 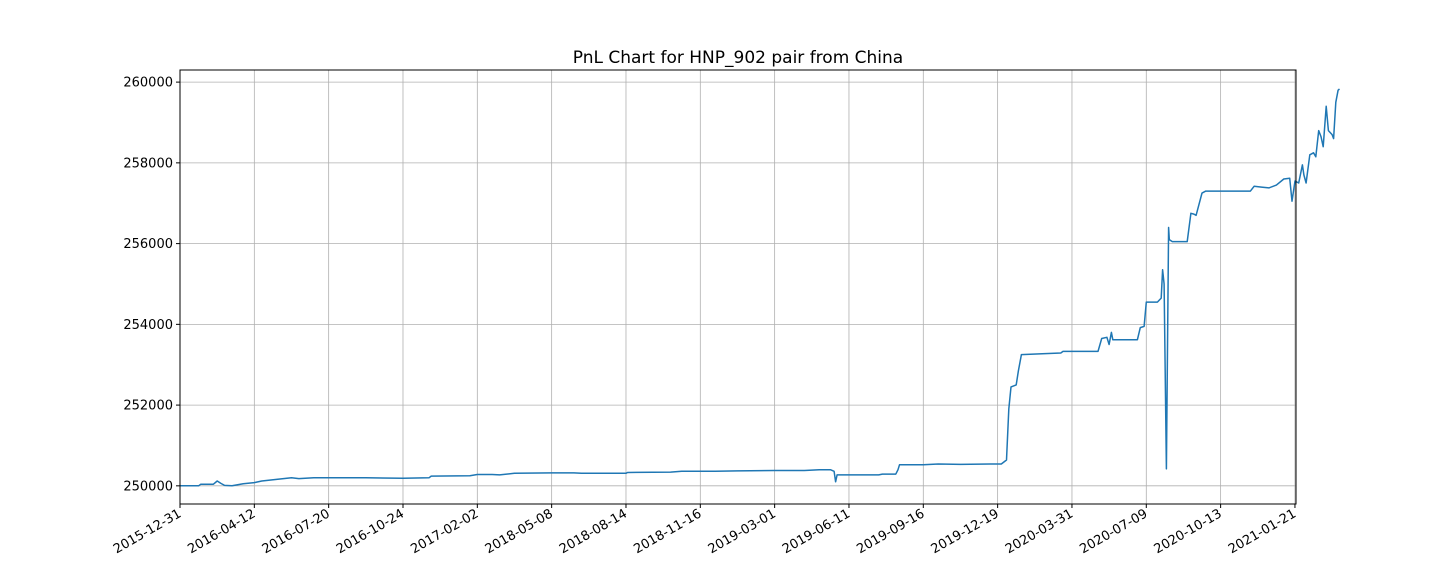 I want to click on x-tick-label: 2016-10-24, so click(x=370, y=531).